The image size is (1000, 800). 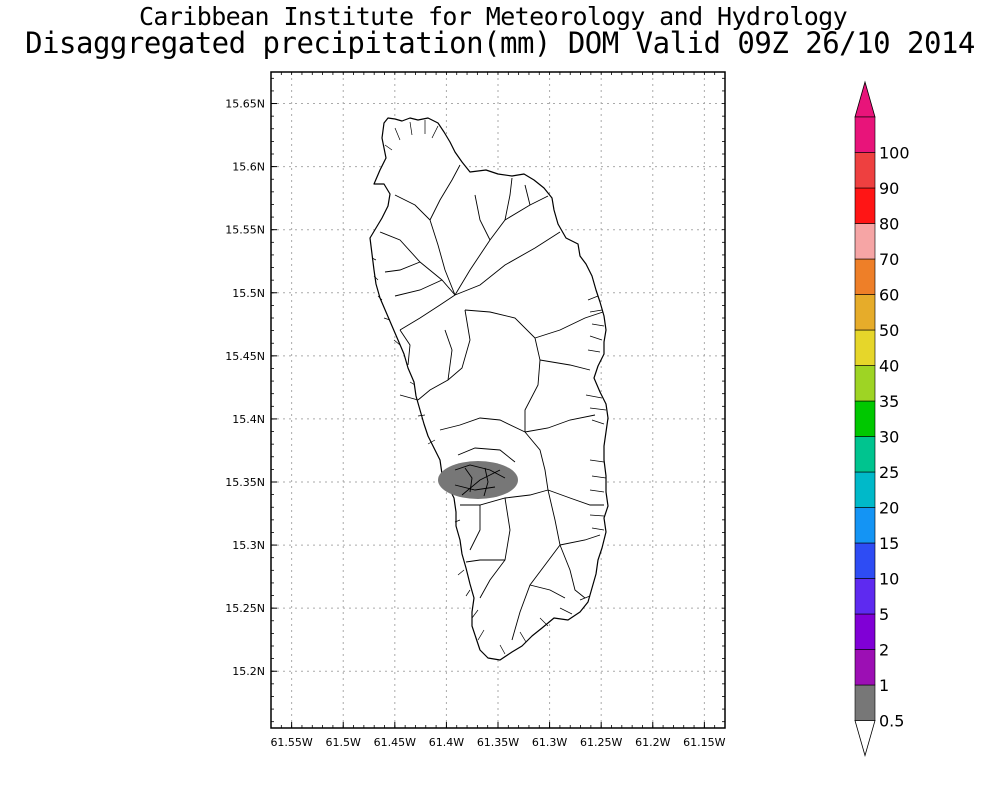 What do you see at coordinates (704, 742) in the screenshot?
I see `lon-tick-label: 61.15W` at bounding box center [704, 742].